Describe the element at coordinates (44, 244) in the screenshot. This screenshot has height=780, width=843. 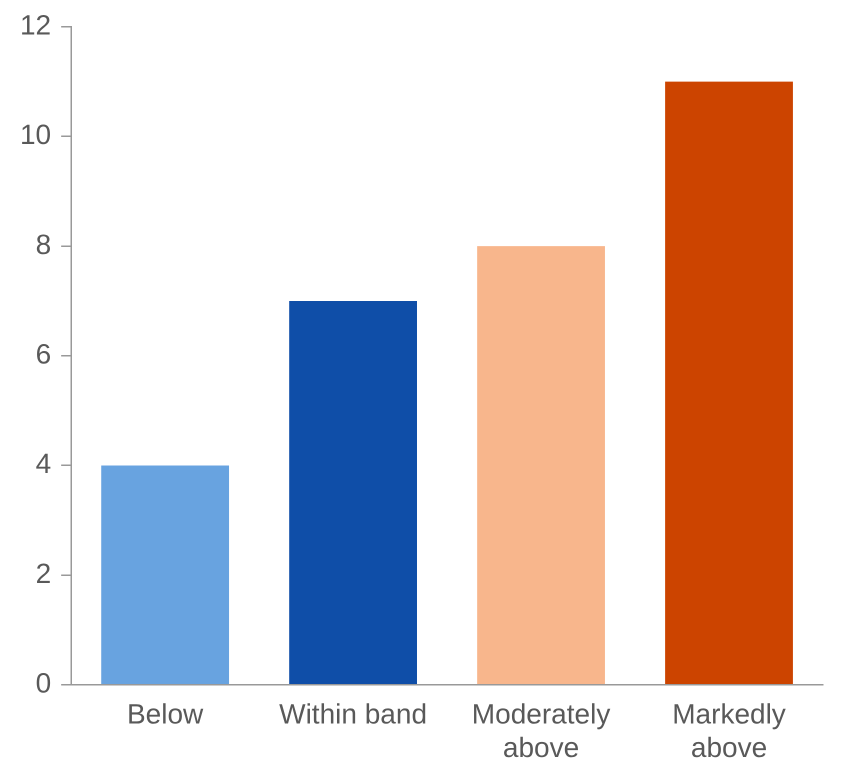
I see `y-tick-label: 8` at that location.